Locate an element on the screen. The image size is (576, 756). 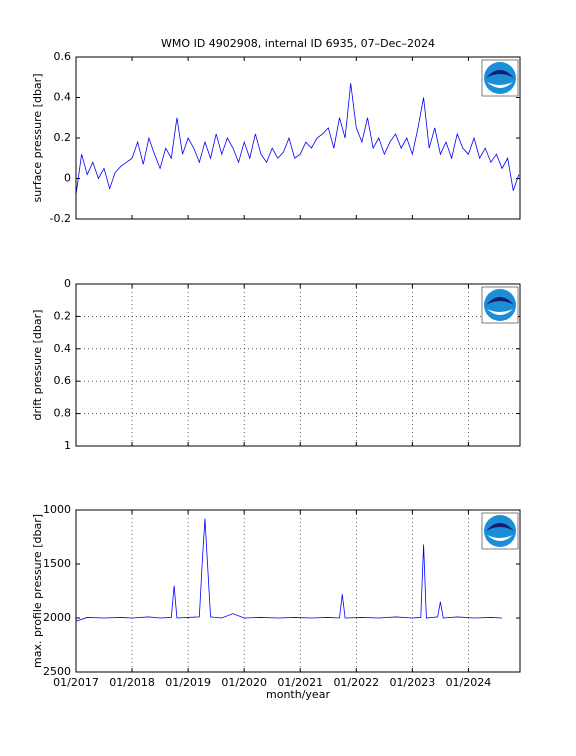
y-tick-label: 1500 is located at coordinates (57, 563).